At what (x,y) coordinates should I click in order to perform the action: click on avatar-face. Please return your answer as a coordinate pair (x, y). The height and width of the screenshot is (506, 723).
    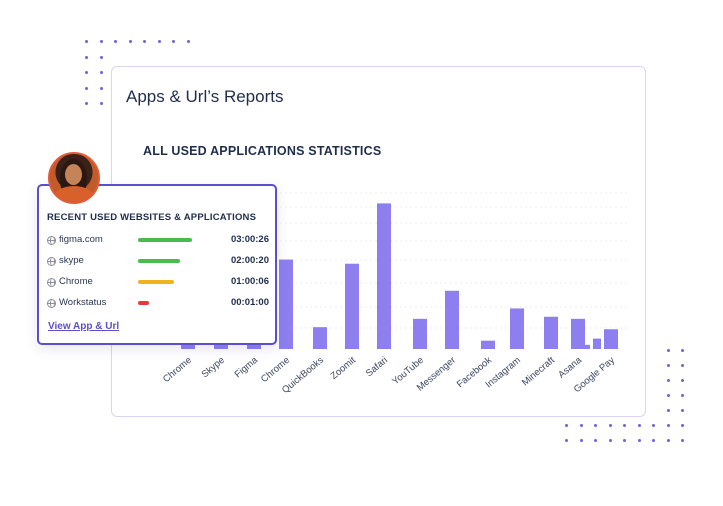
    Looking at the image, I should click on (73, 174).